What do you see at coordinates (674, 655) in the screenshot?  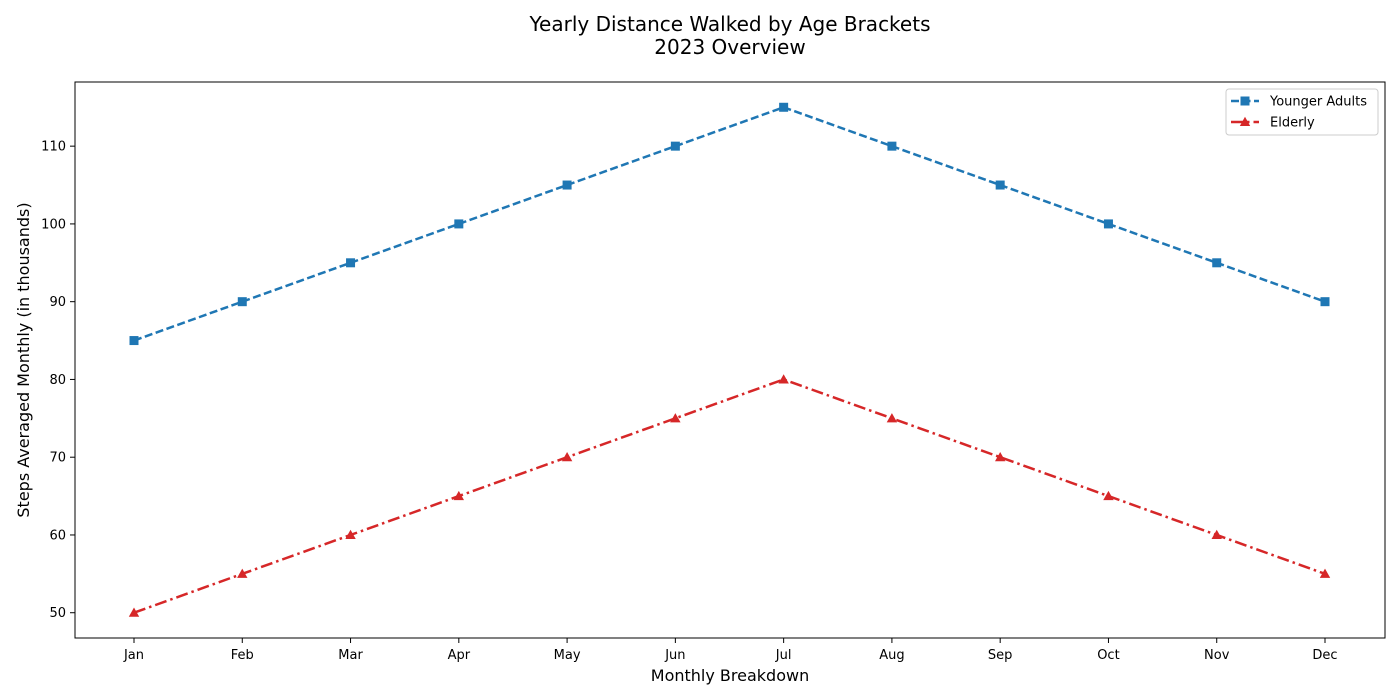 I see `x-tick-label: Jun` at bounding box center [674, 655].